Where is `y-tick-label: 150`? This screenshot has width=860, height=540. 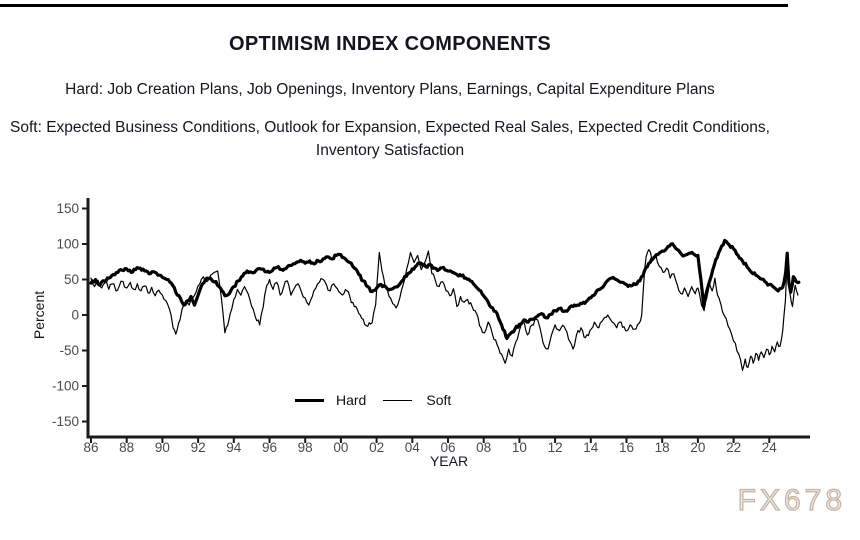 y-tick-label: 150 is located at coordinates (67, 208).